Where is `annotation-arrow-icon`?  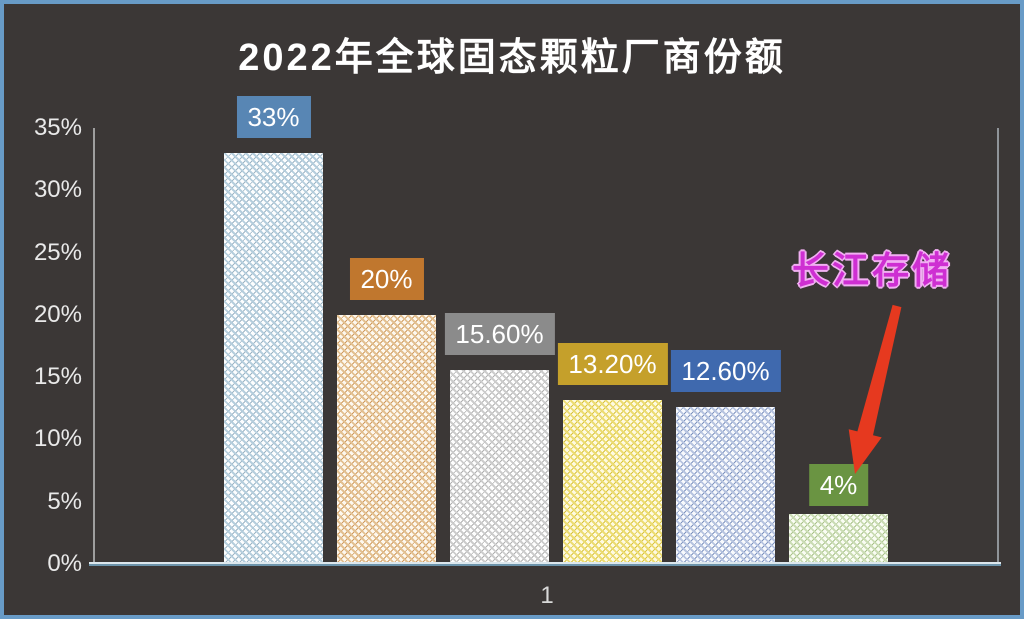
annotation-arrow-icon is located at coordinates (875, 389).